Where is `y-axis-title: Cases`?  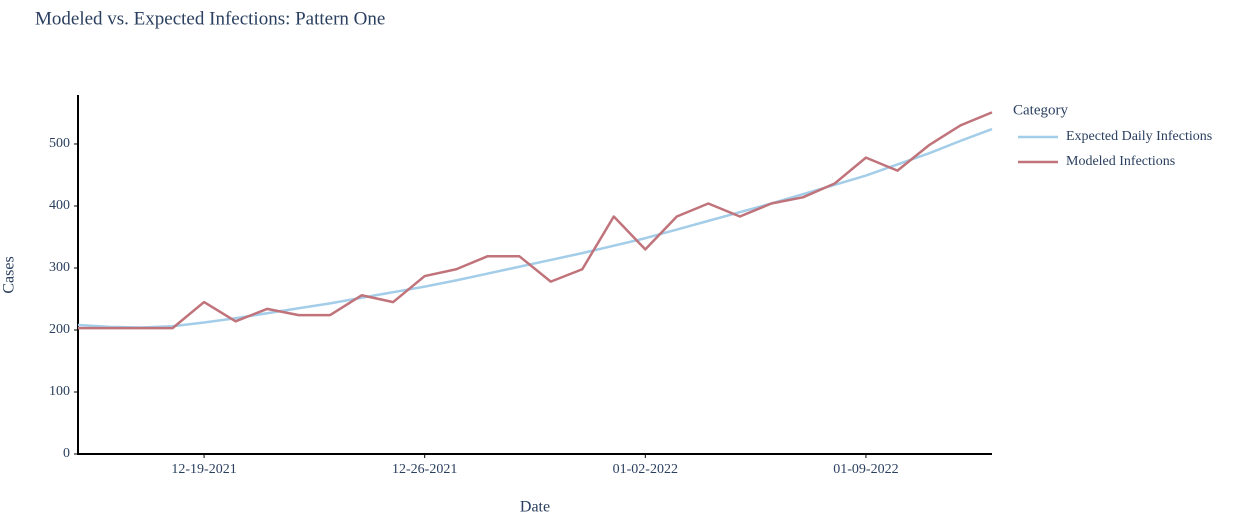 y-axis-title: Cases is located at coordinates (9, 274).